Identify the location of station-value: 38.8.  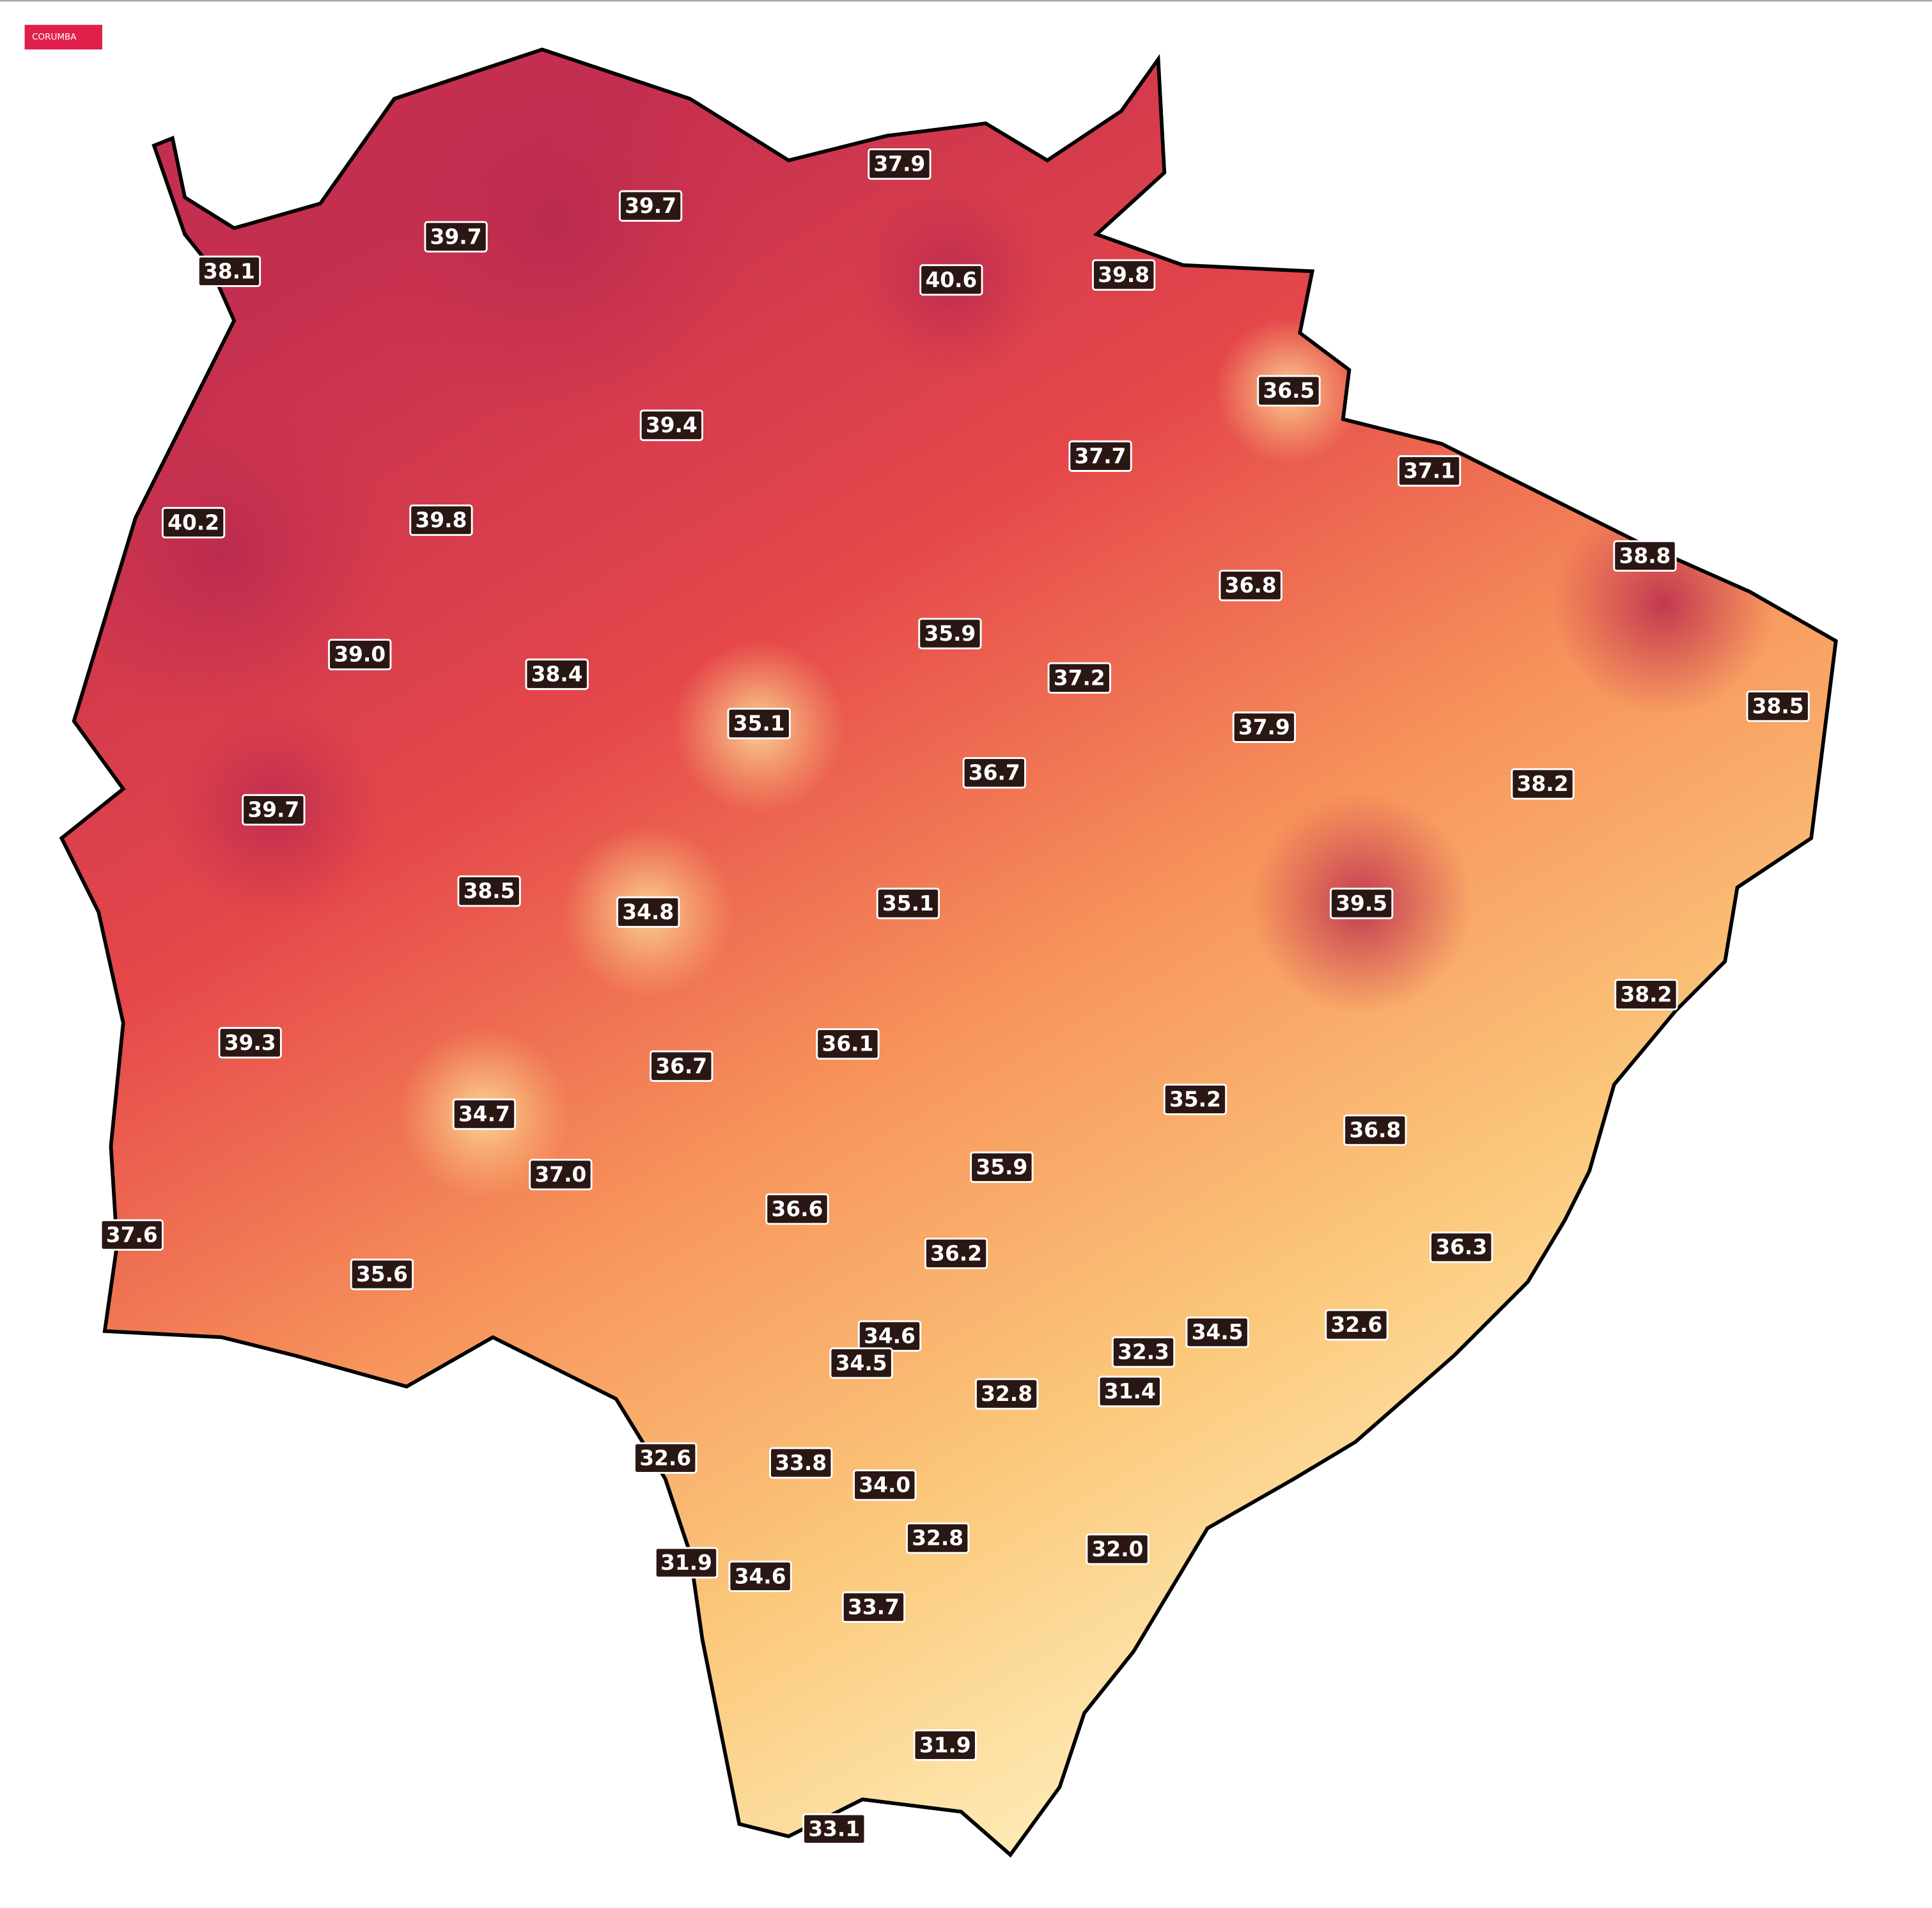
(1645, 555).